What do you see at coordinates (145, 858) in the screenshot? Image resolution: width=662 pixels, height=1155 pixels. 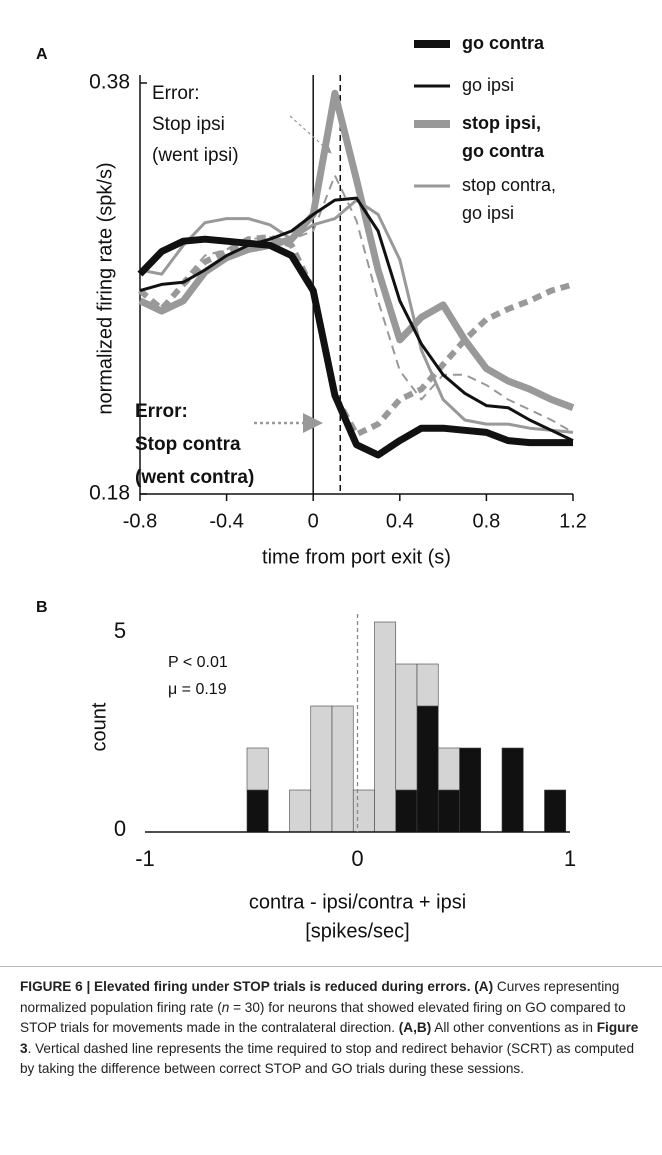 I see `x-tick-label: -1` at bounding box center [145, 858].